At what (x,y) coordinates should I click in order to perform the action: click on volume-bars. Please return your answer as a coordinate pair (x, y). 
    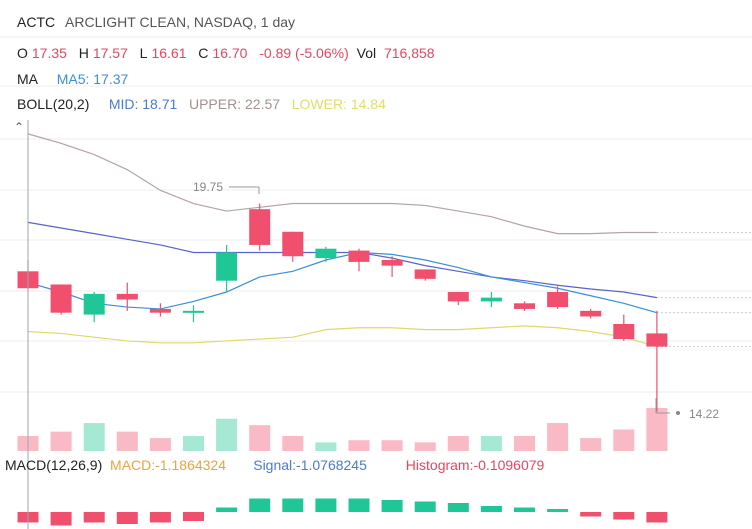
    Looking at the image, I should click on (342, 429).